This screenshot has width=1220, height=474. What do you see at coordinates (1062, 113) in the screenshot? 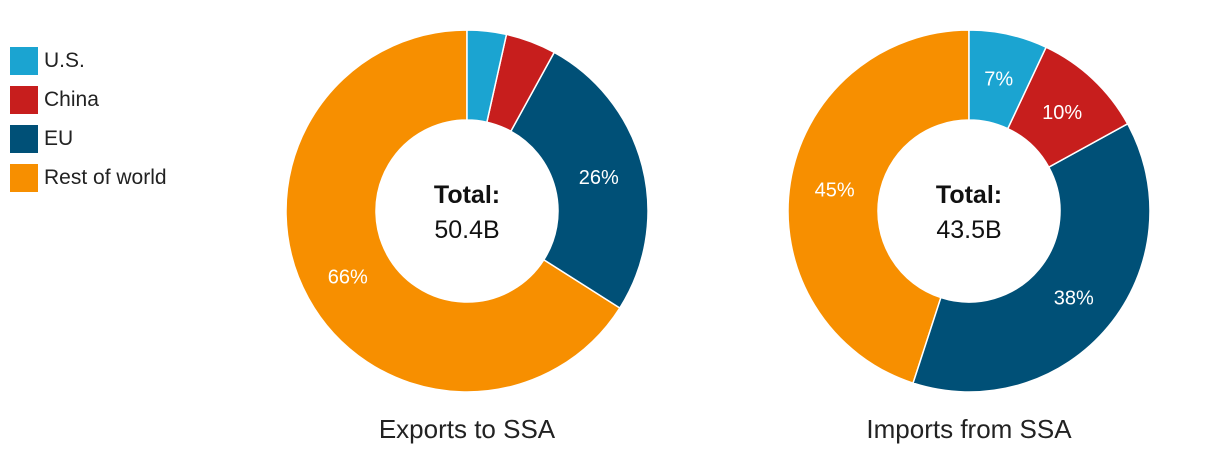
I see `imports-slice-label-china: 10%` at bounding box center [1062, 113].